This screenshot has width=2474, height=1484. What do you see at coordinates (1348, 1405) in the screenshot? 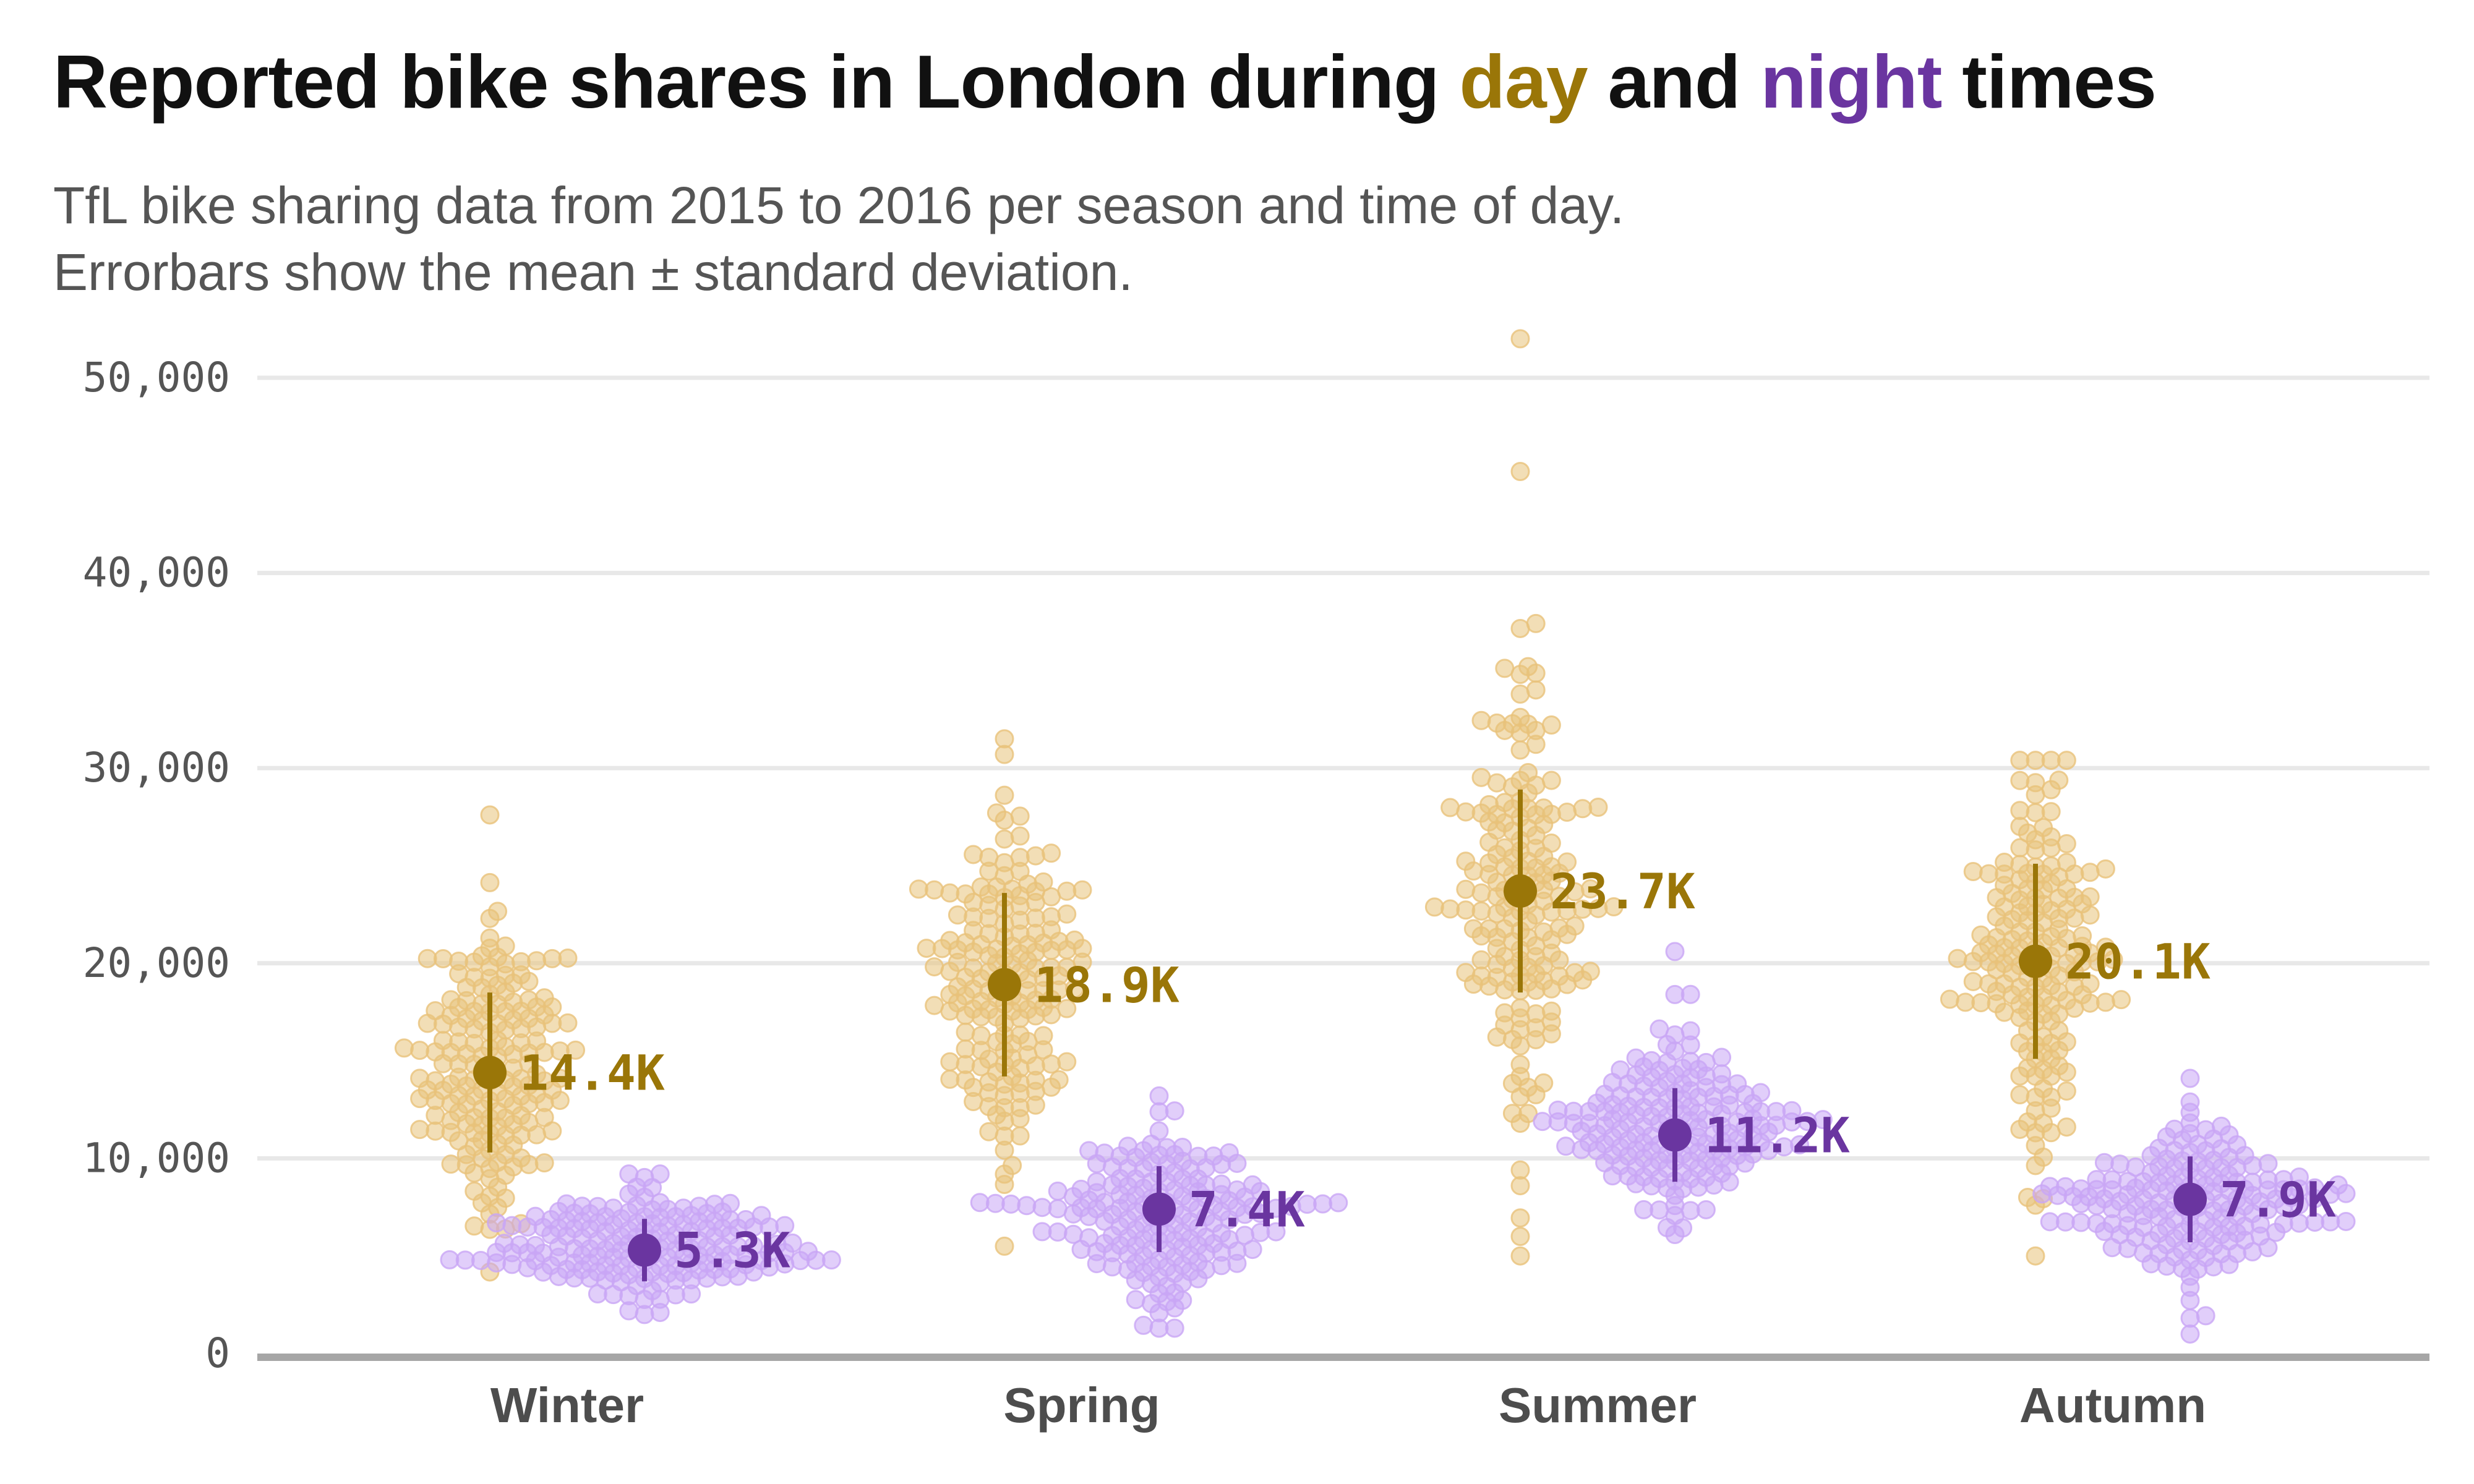
I see `x-axis-ticks: Winter Spring Summer Autumn` at bounding box center [1348, 1405].